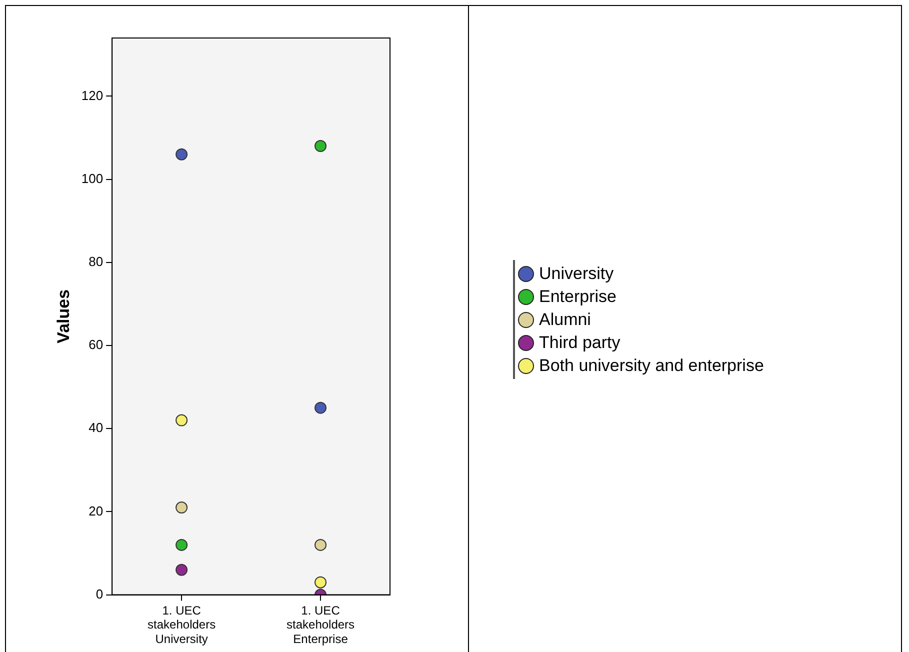 This screenshot has height=652, width=909. I want to click on y-tick-label: 80, so click(96, 261).